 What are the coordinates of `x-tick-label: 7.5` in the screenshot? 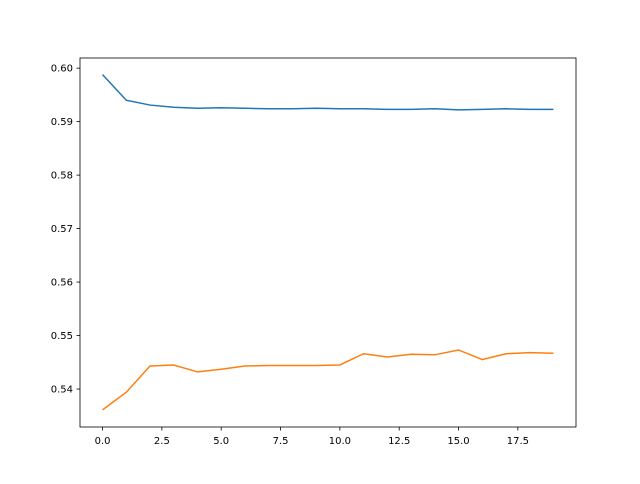 It's located at (281, 441).